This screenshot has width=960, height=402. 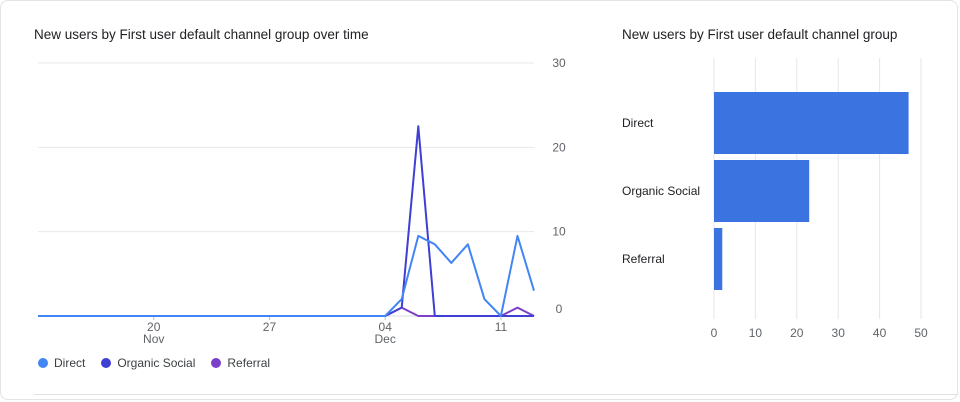 What do you see at coordinates (496, 394) in the screenshot?
I see `bottom-divider` at bounding box center [496, 394].